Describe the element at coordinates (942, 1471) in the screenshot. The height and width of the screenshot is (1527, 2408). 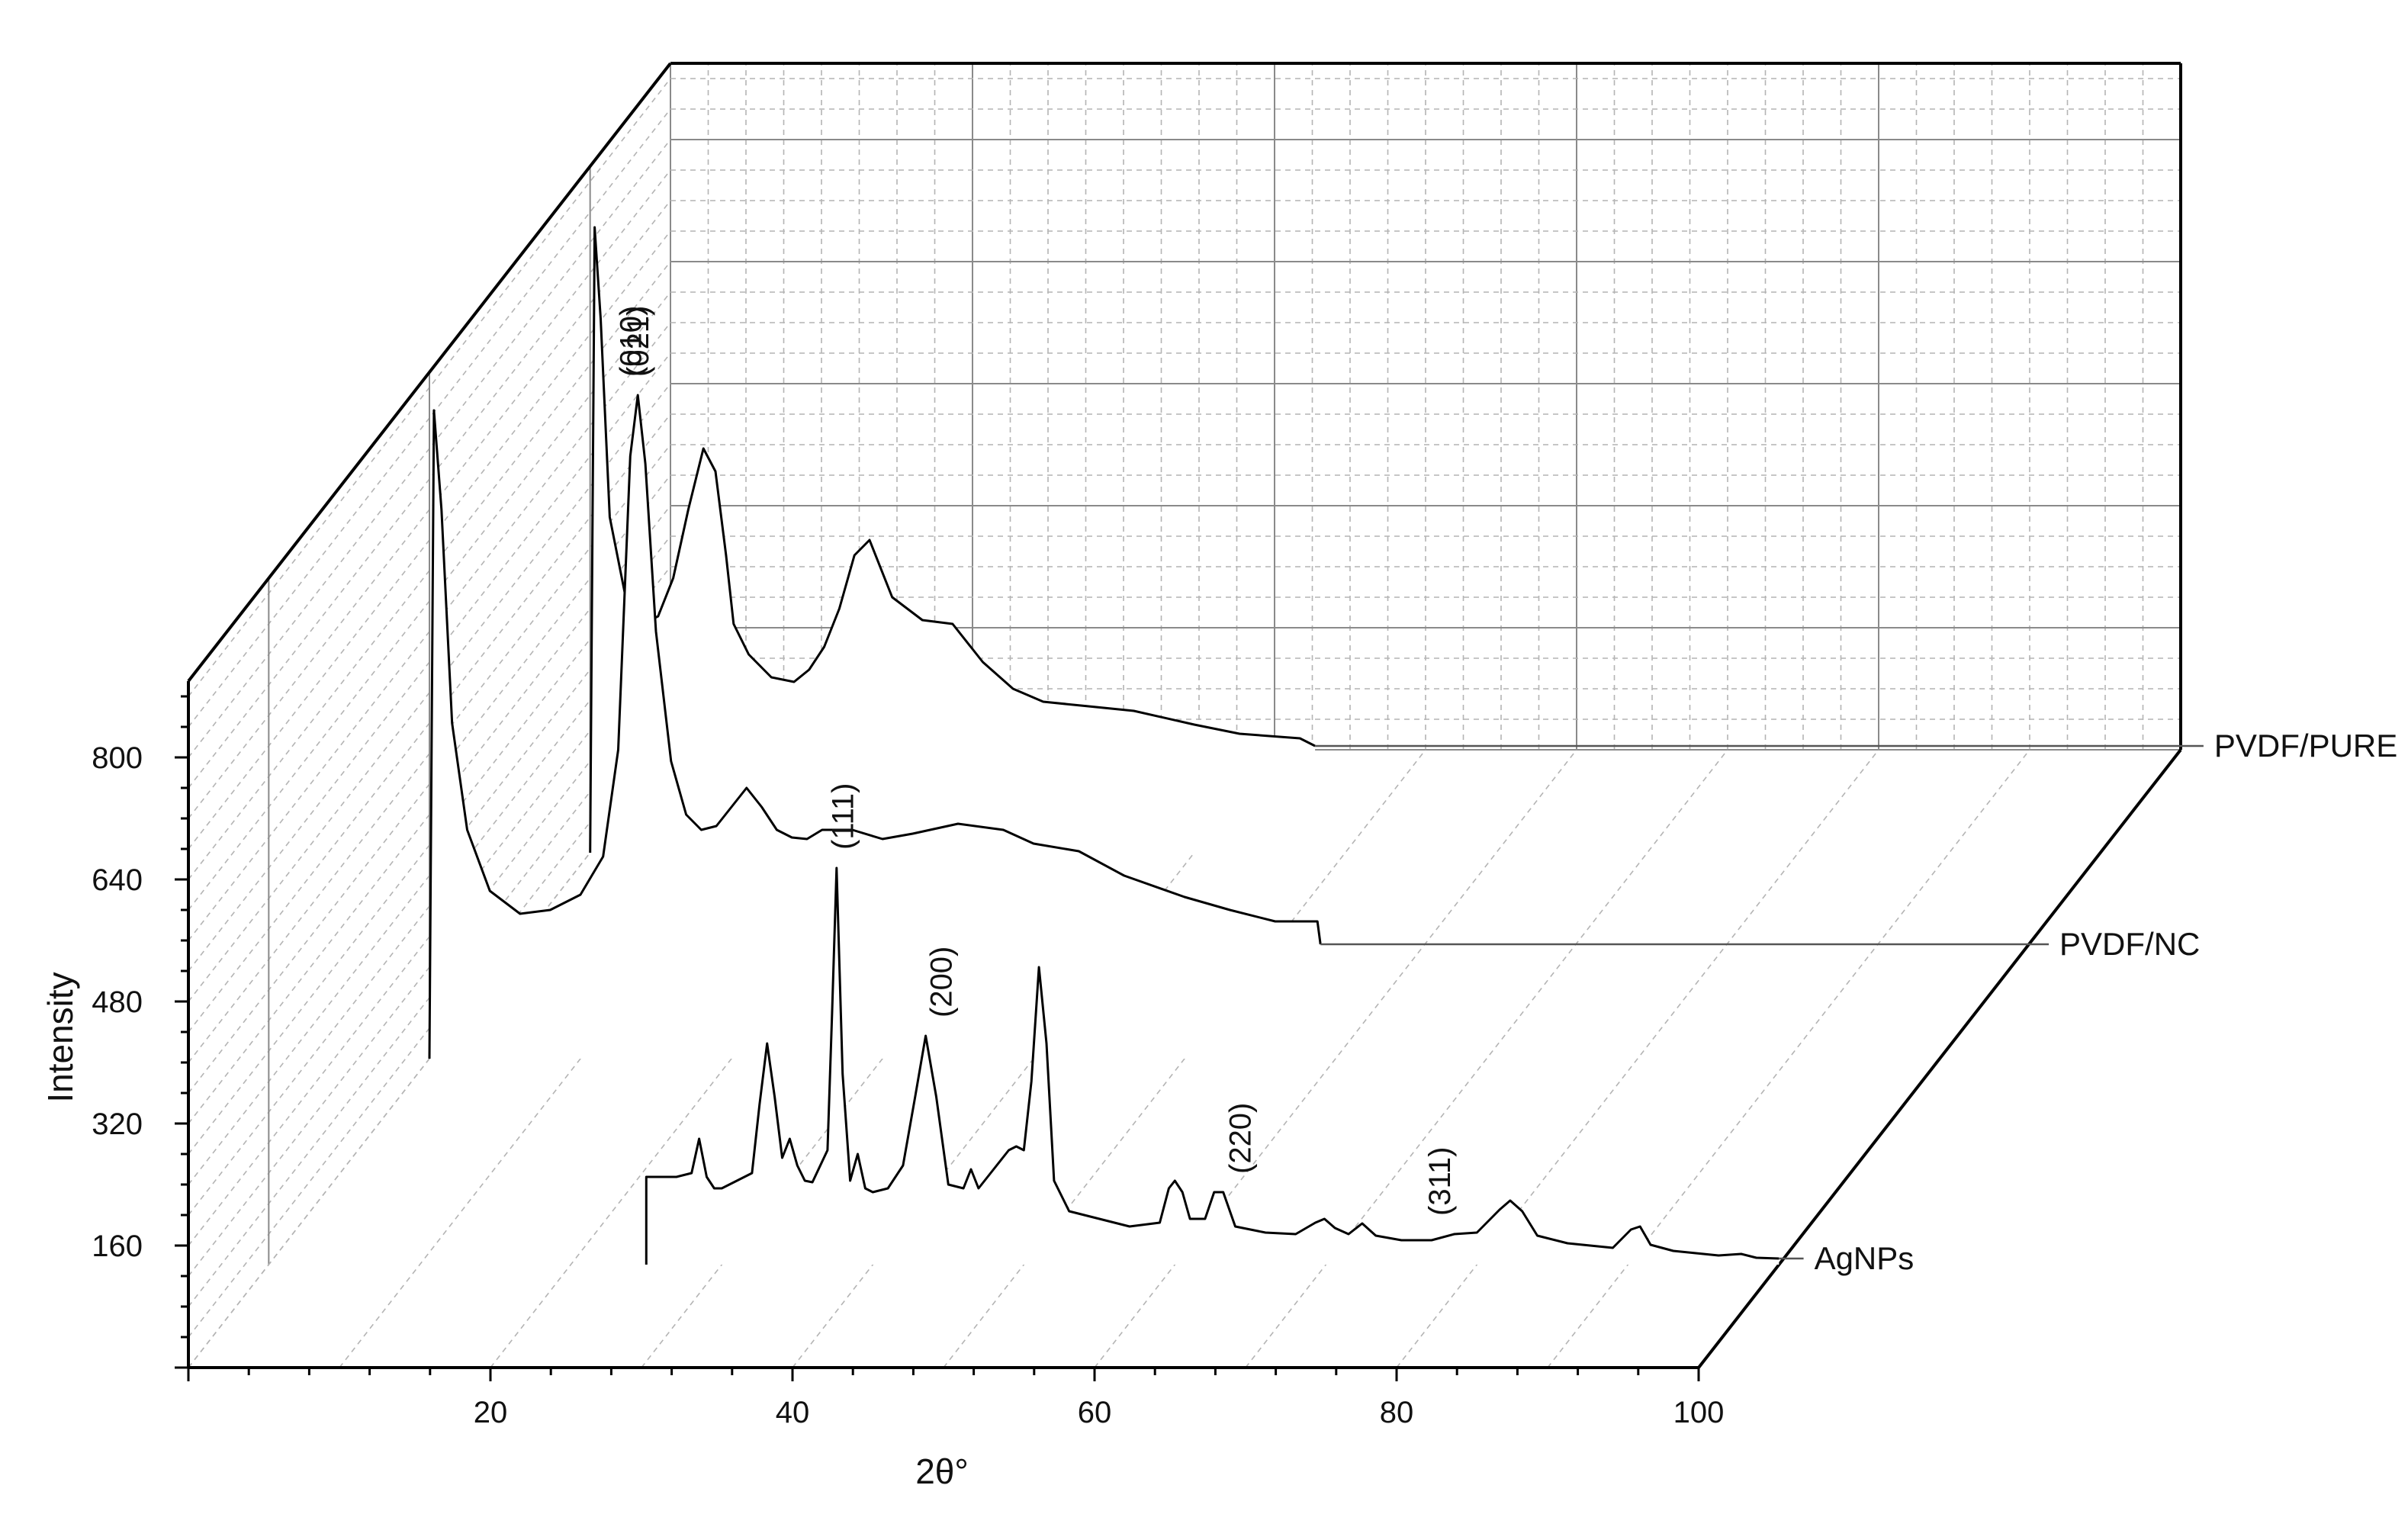
I see `x-axis-title: 2θ°` at that location.